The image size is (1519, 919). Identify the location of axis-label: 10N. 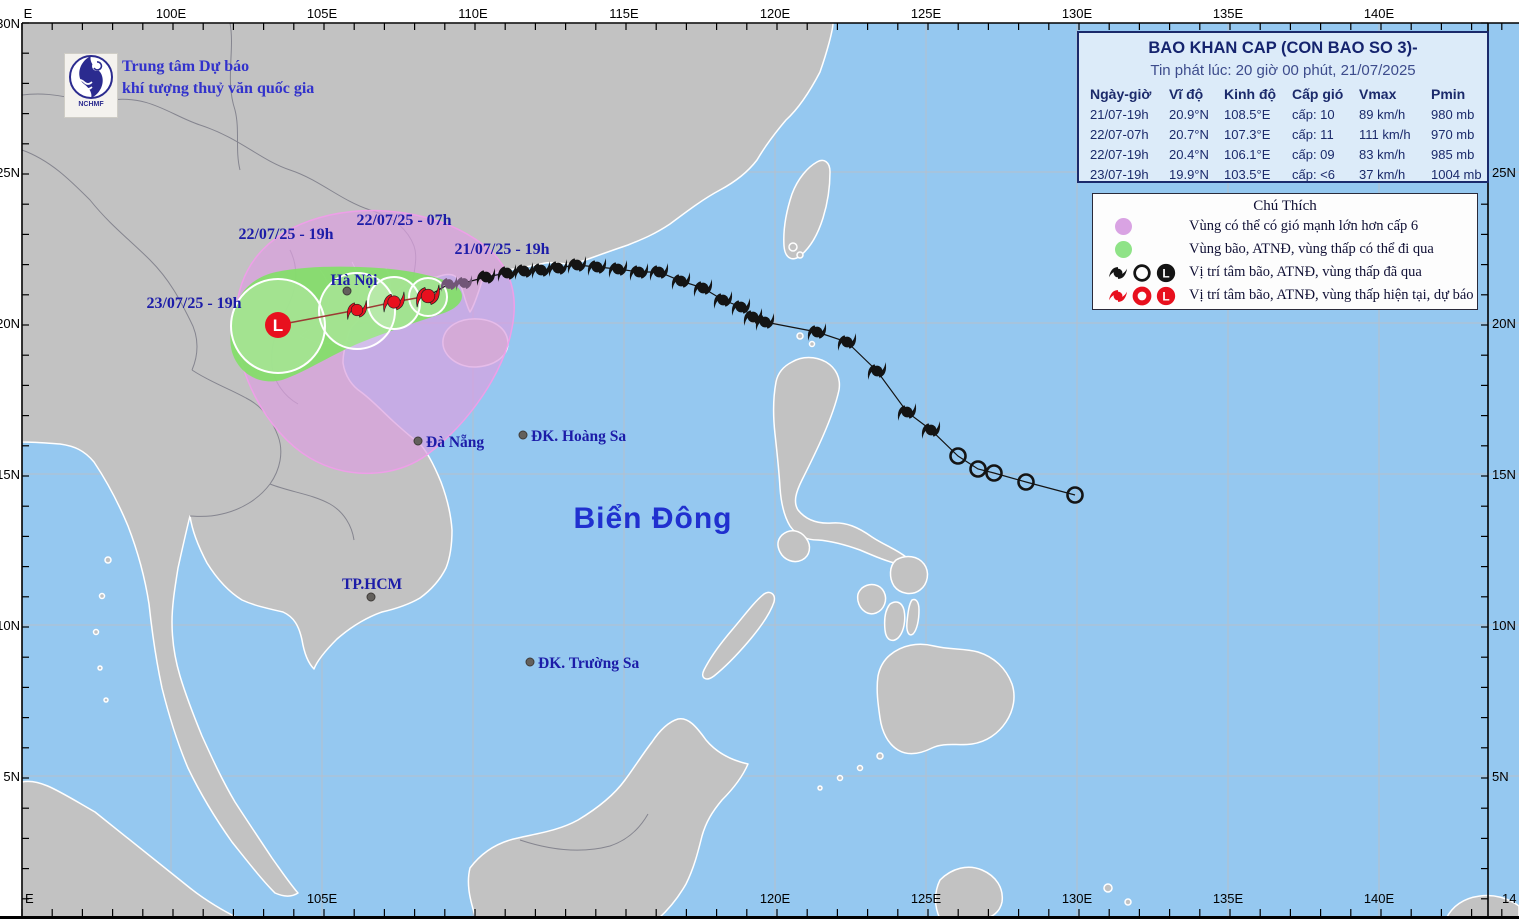
(10, 625).